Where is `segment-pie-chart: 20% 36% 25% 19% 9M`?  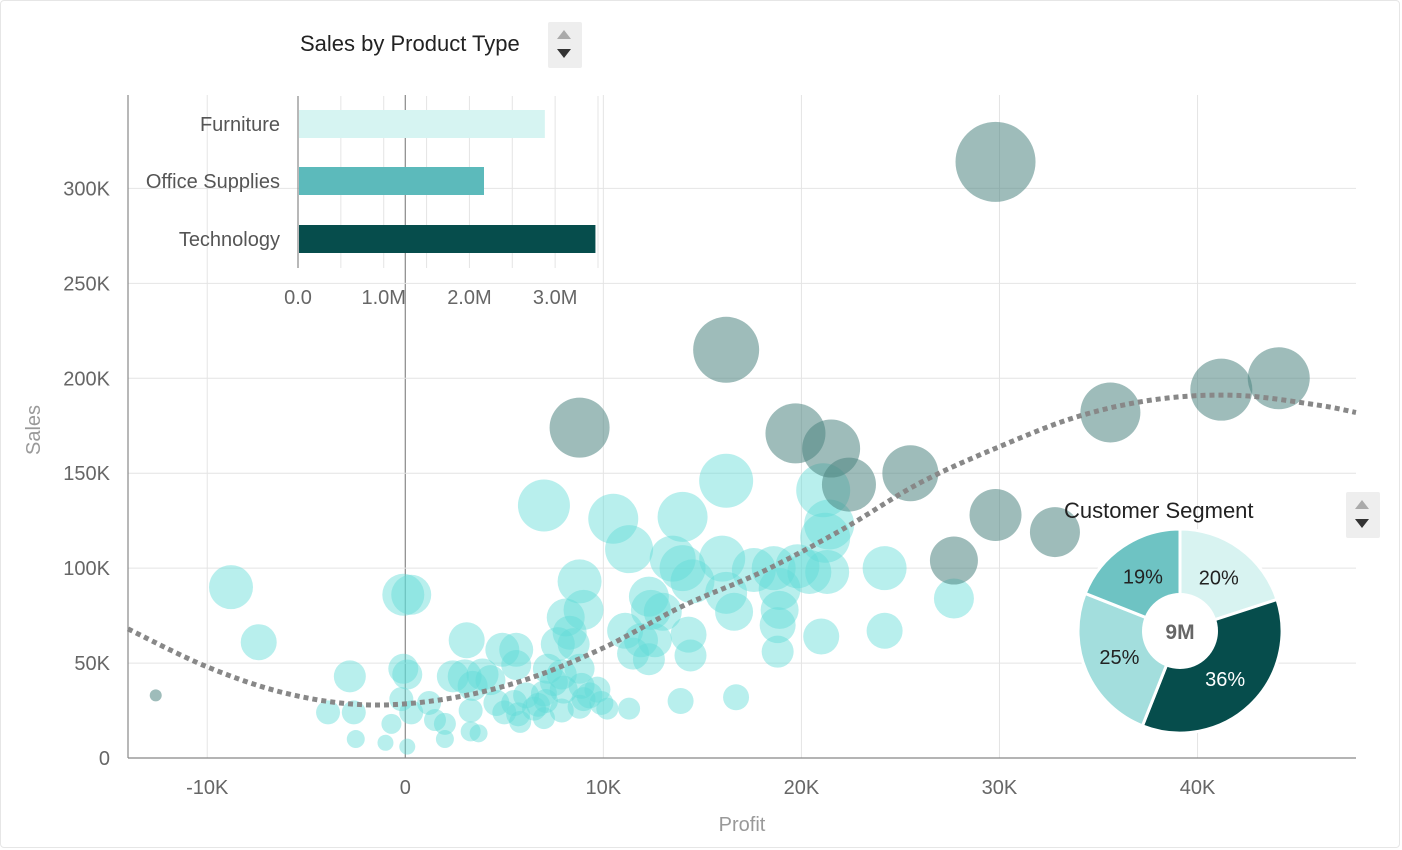 segment-pie-chart: 20% 36% 25% 19% 9M is located at coordinates (1180, 631).